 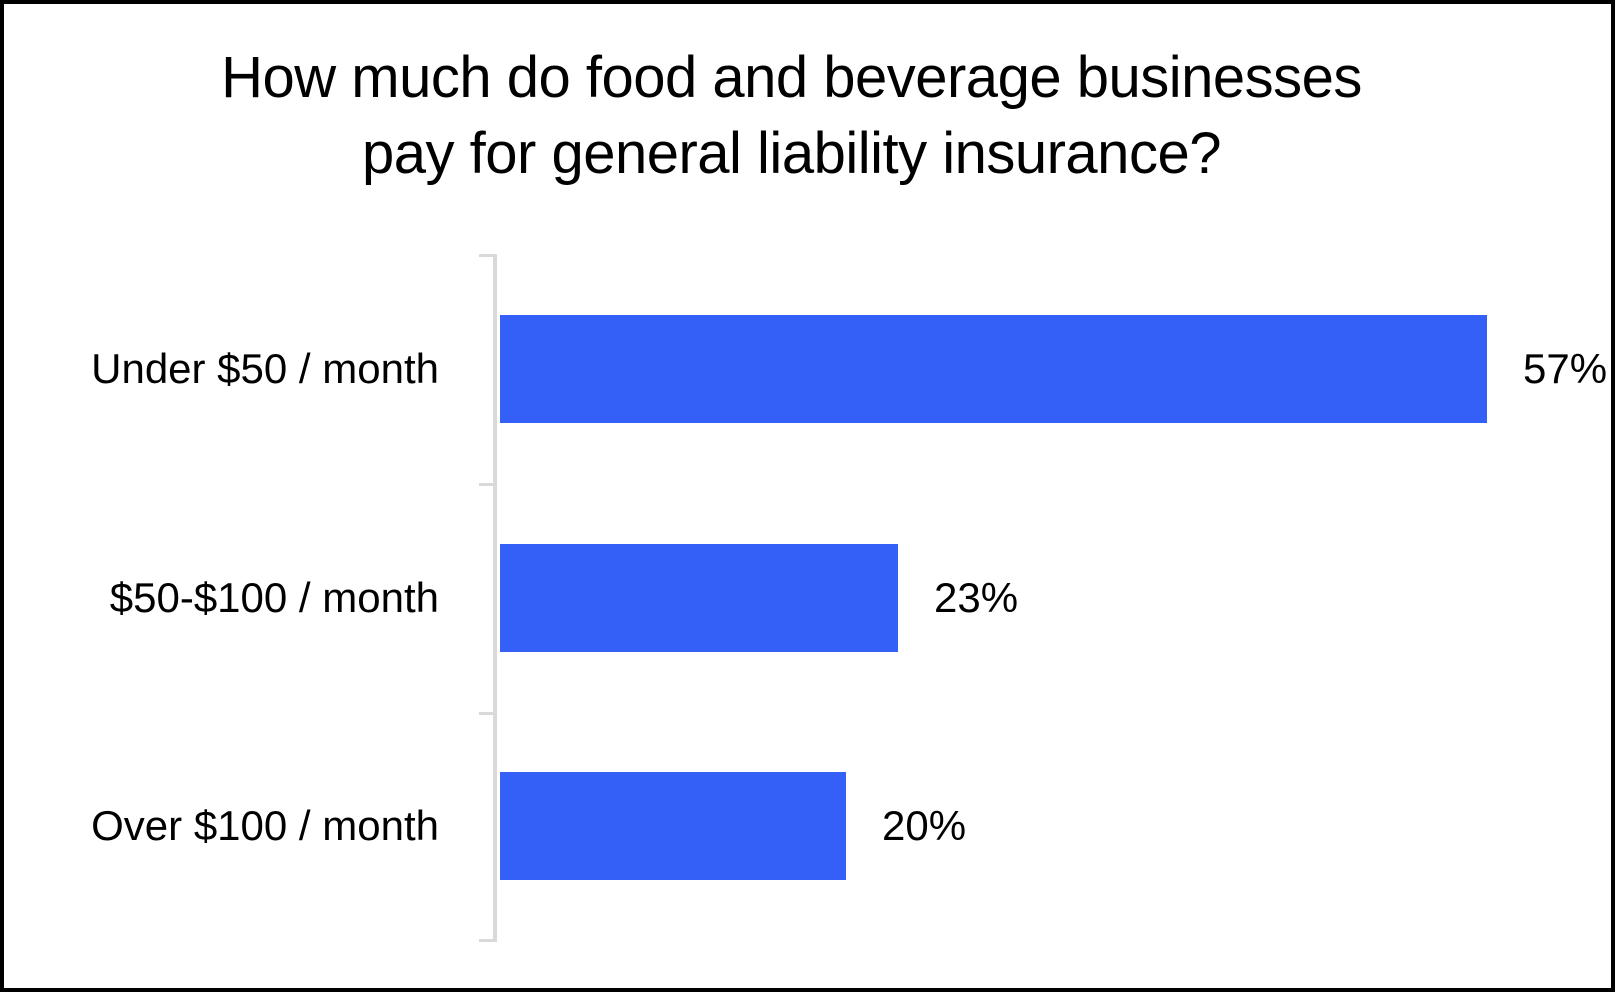 What do you see at coordinates (791, 77) in the screenshot?
I see `chart-title-line-1: How much do food and beverage businesses` at bounding box center [791, 77].